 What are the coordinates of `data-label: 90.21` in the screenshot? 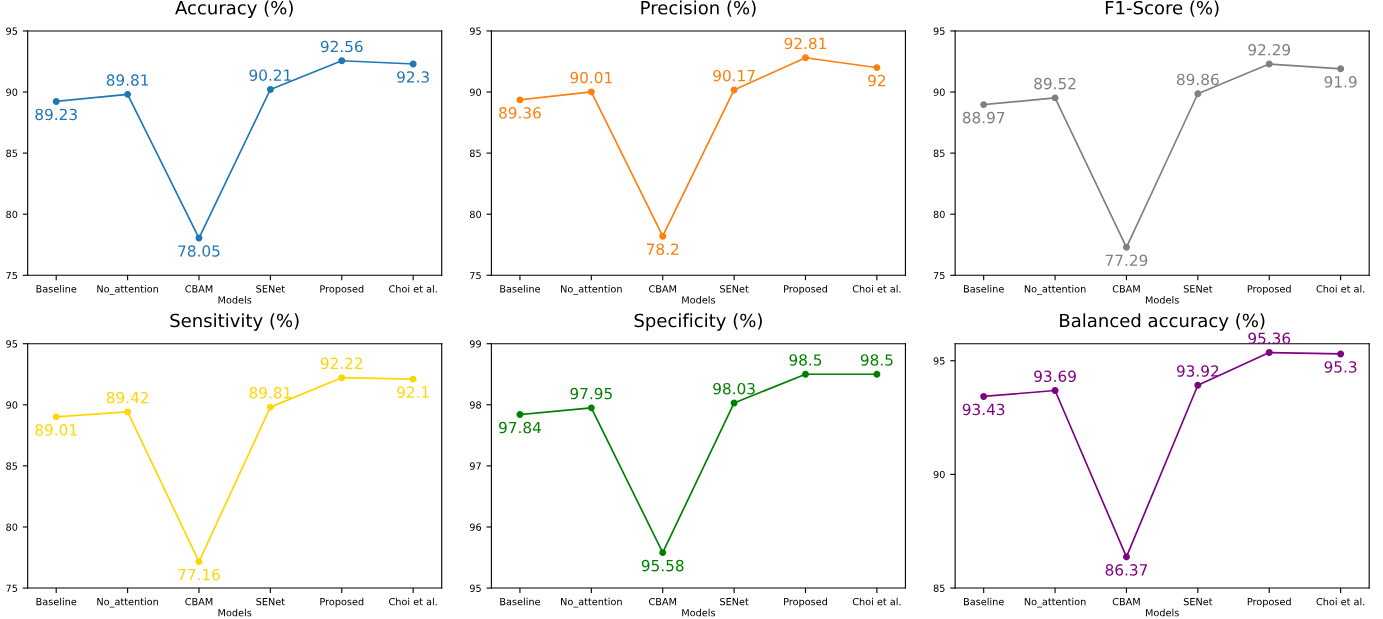 It's located at (270, 75).